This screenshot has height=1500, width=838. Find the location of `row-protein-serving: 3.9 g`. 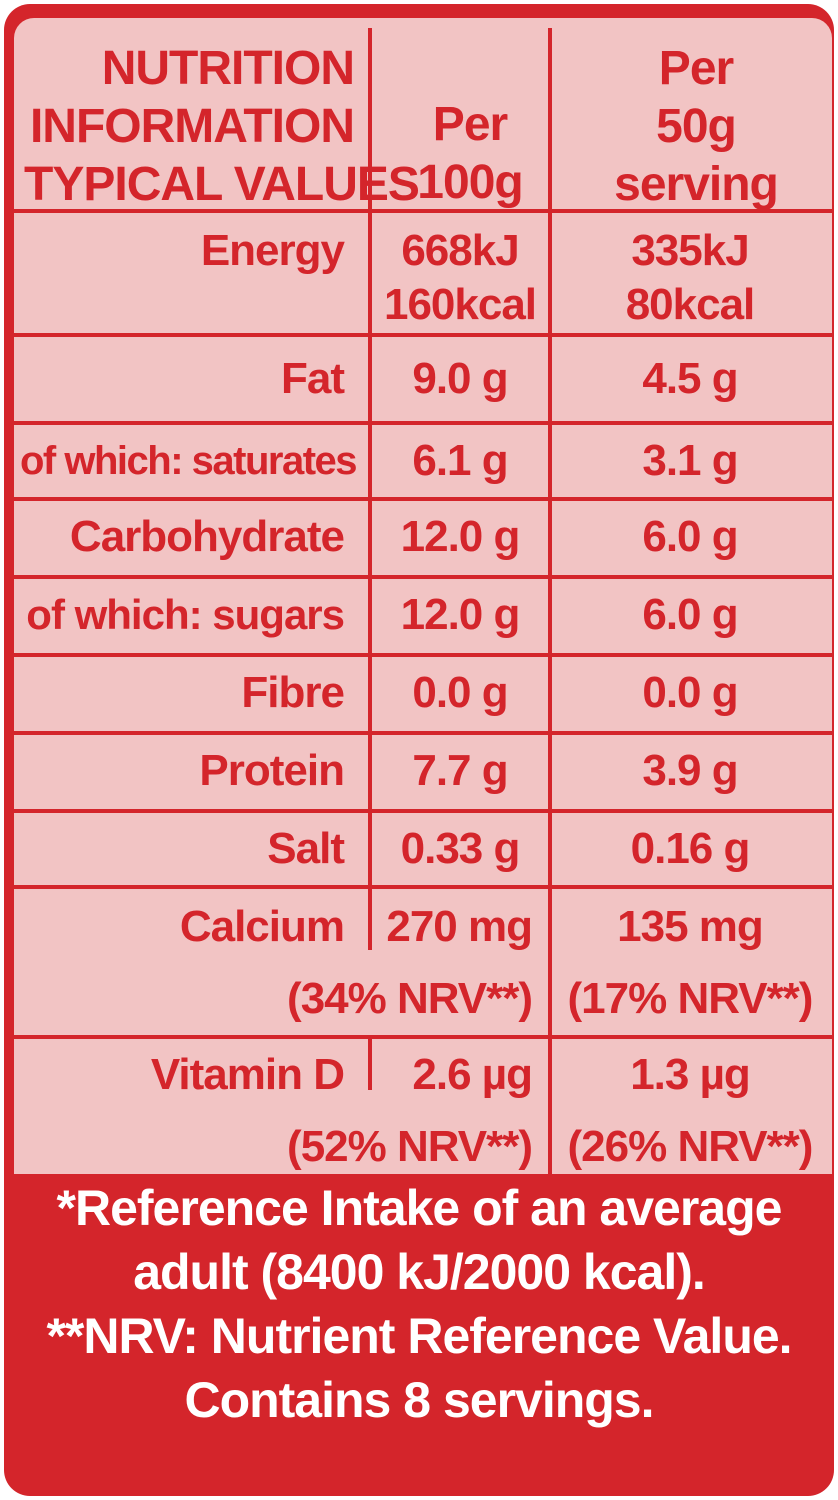

row-protein-serving: 3.9 g is located at coordinates (690, 771).